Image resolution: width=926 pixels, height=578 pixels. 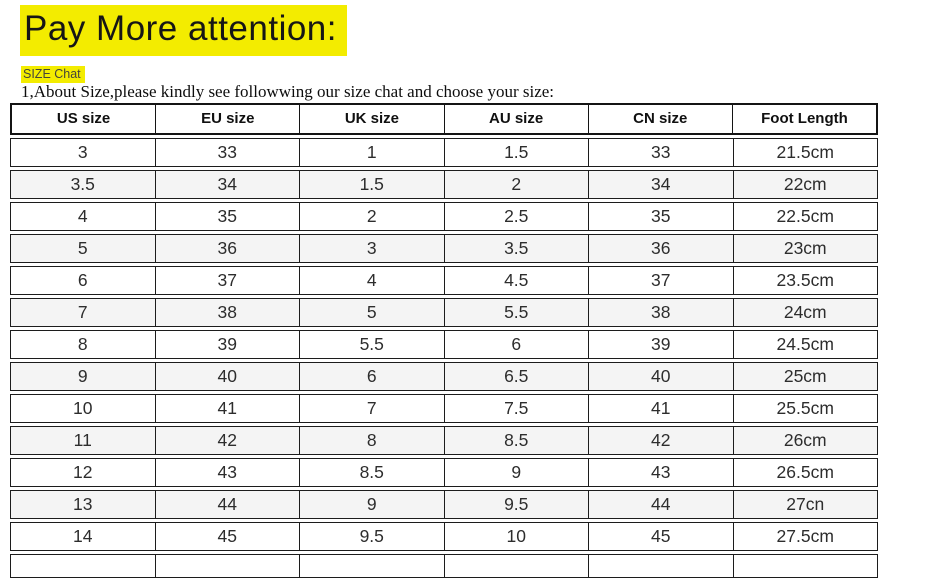 I want to click on table-row: 5 36 3 3.5 36 23cm, so click(x=444, y=248).